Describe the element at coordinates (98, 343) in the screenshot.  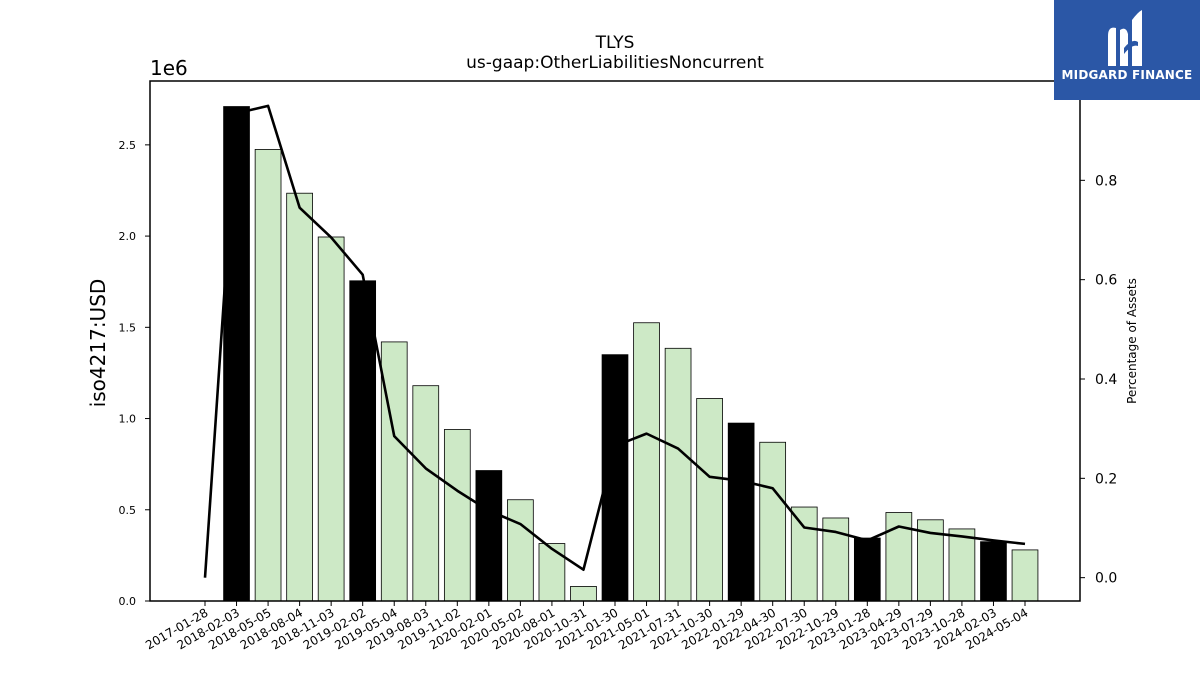
I see `y-axis-label: iso4217:USD` at that location.